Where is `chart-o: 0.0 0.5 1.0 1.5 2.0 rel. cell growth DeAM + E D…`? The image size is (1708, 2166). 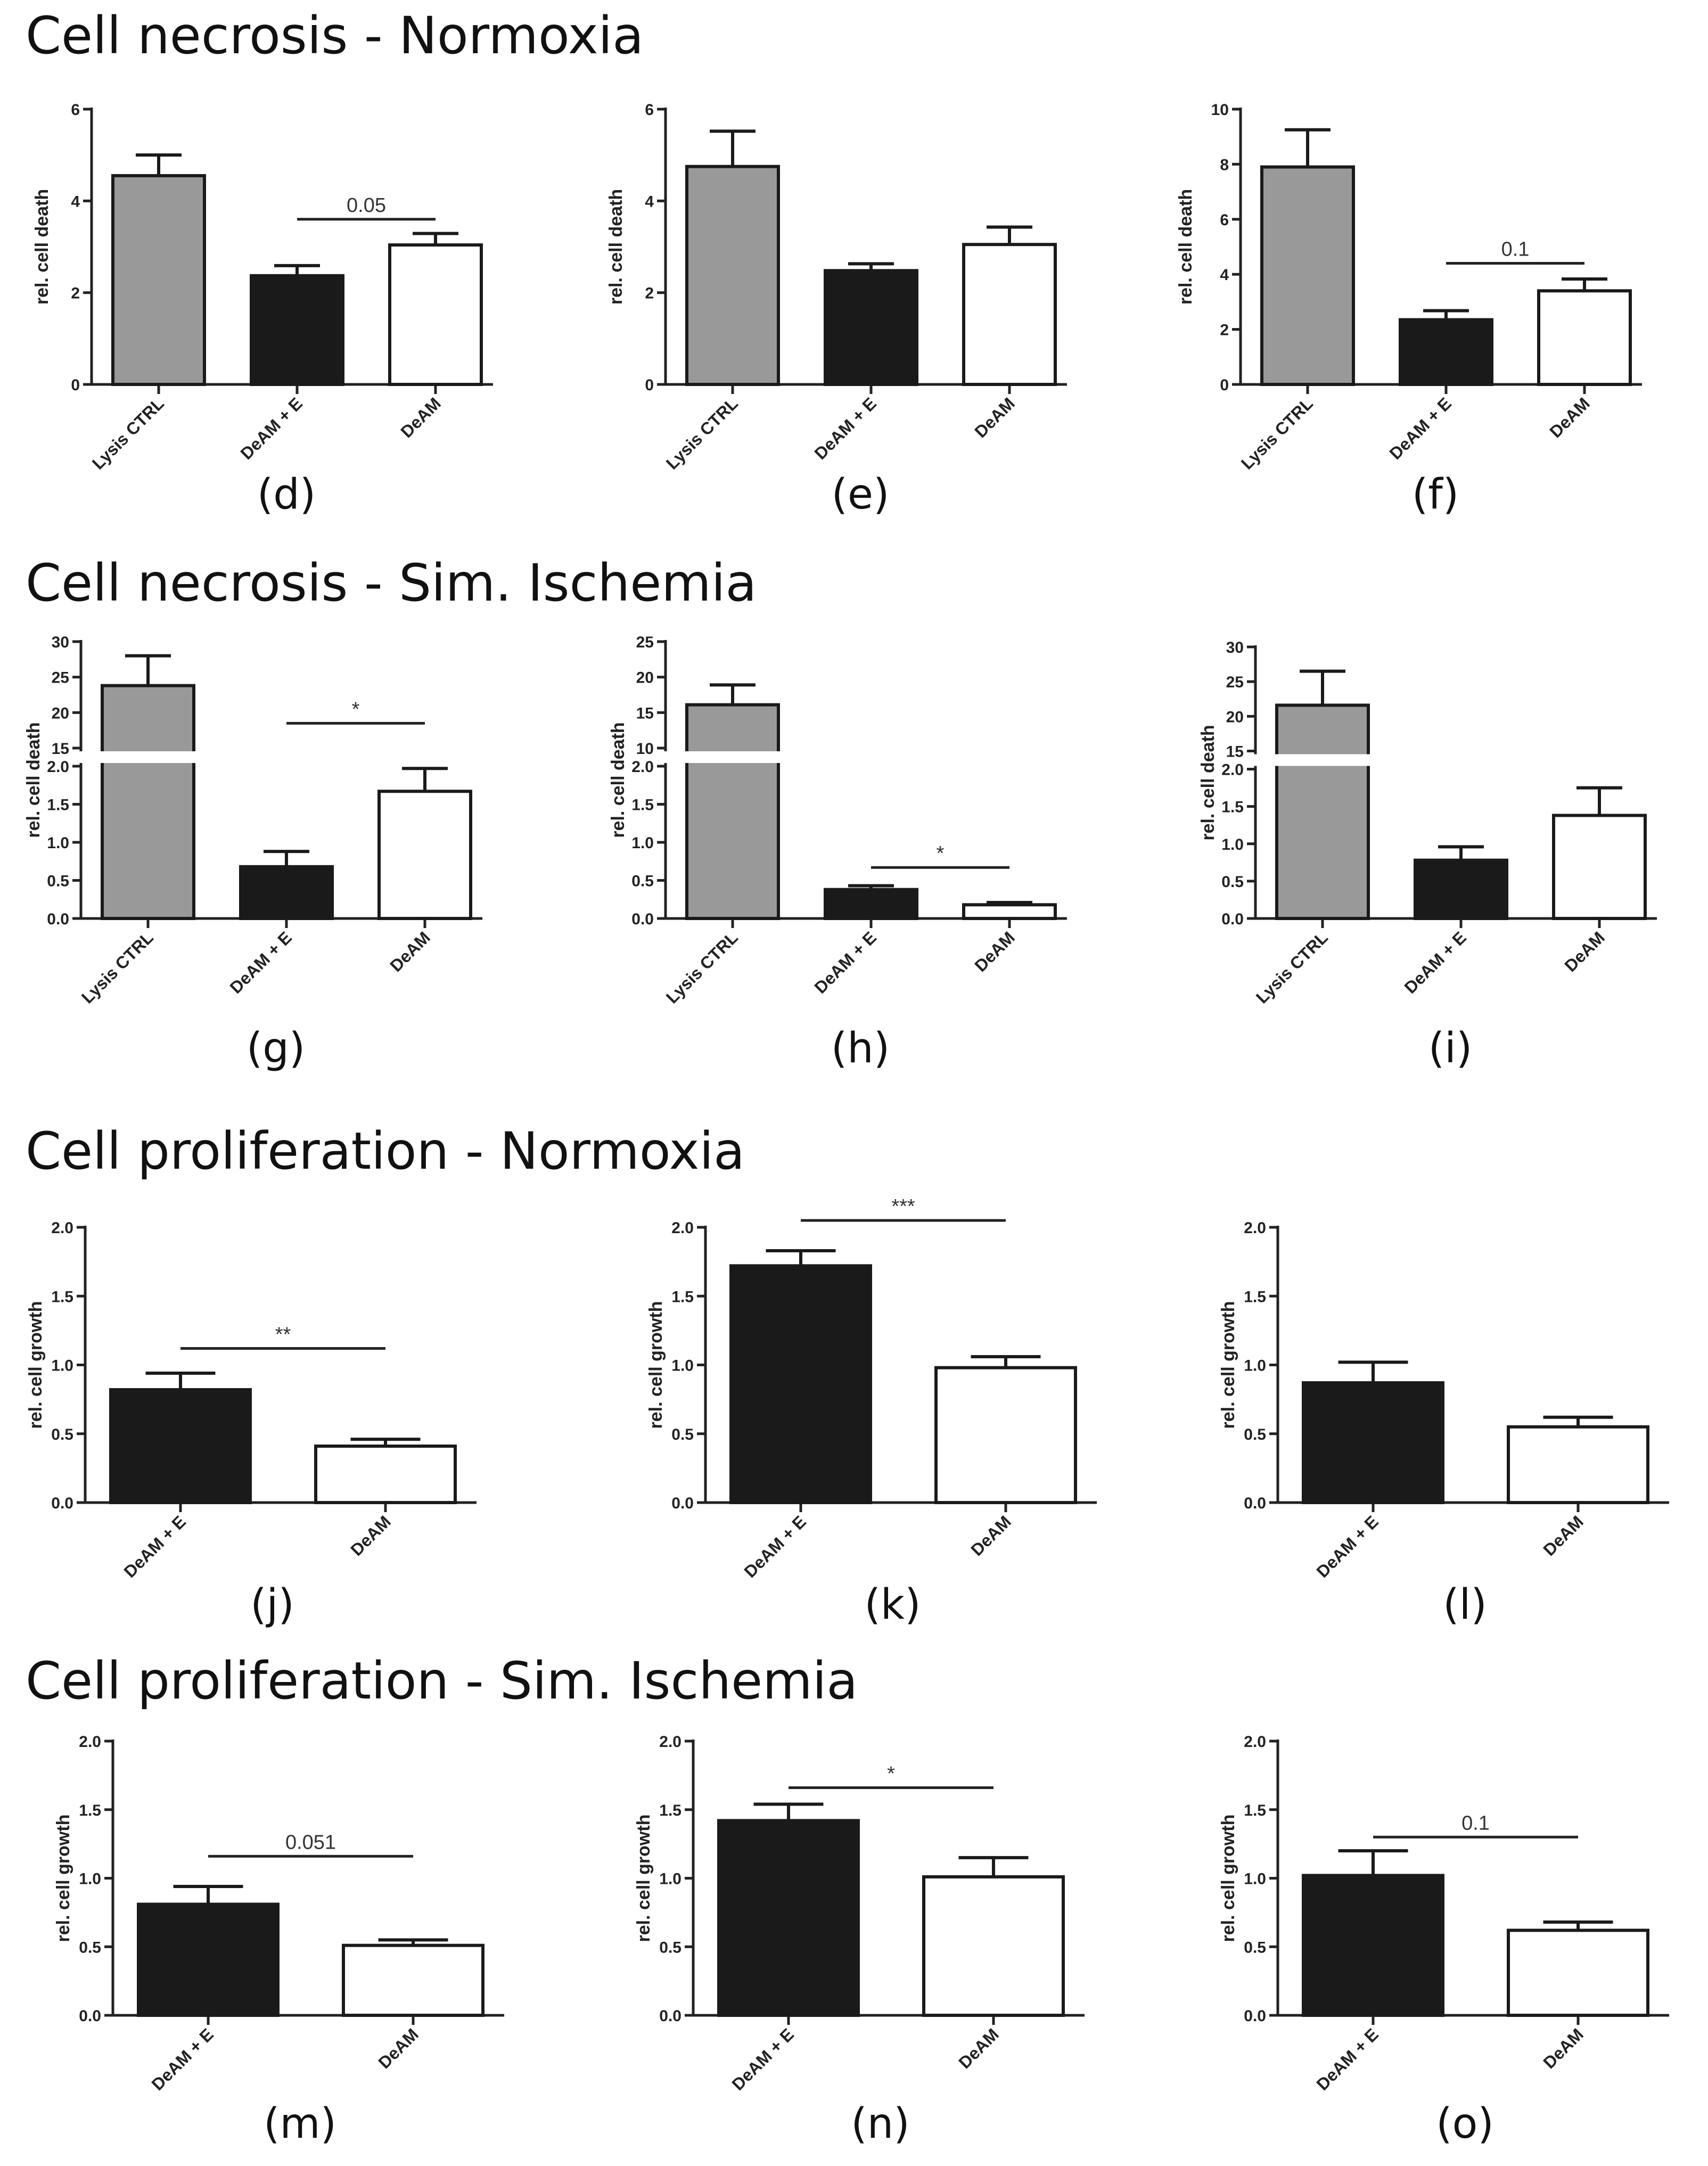
chart-o: 0.0 0.5 1.0 1.5 2.0 rel. cell growth DeAM + E D… is located at coordinates (1443, 1940).